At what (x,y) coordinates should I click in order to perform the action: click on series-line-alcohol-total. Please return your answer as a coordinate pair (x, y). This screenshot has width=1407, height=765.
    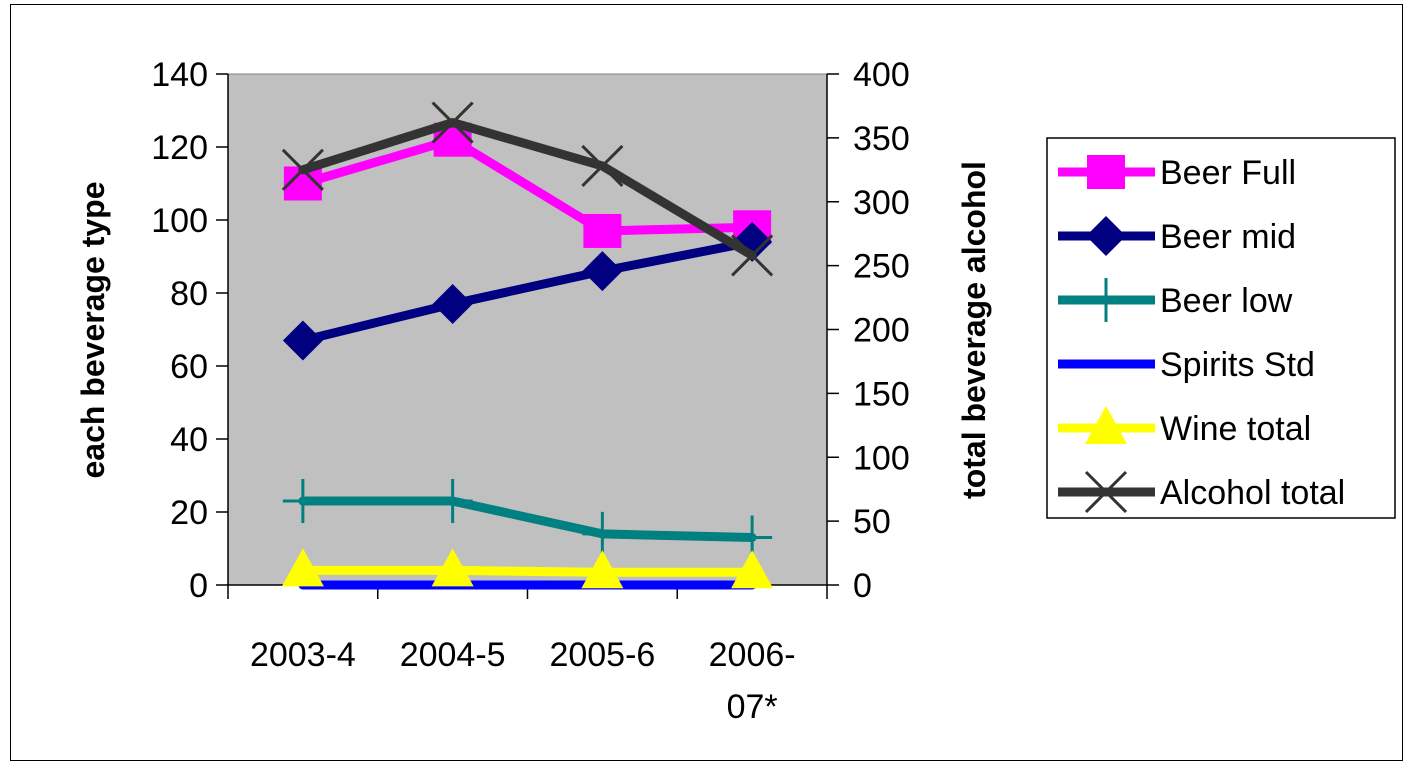
    Looking at the image, I should click on (527, 189).